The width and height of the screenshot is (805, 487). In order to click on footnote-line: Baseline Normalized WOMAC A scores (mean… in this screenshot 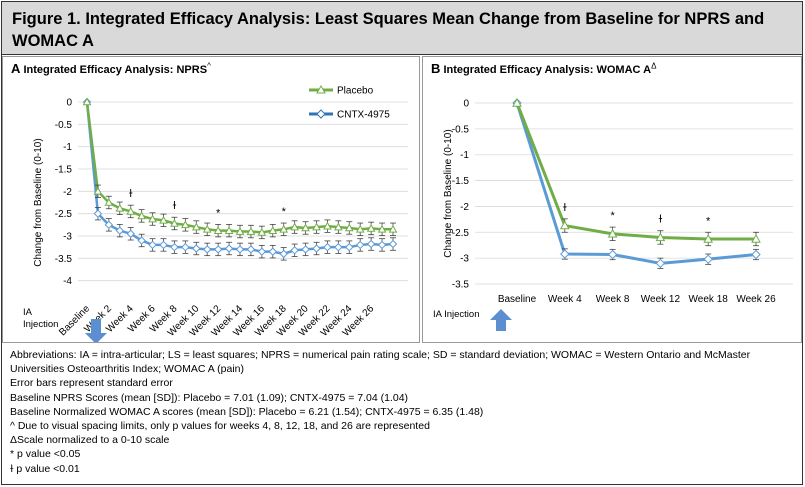, I will do `click(247, 411)`.